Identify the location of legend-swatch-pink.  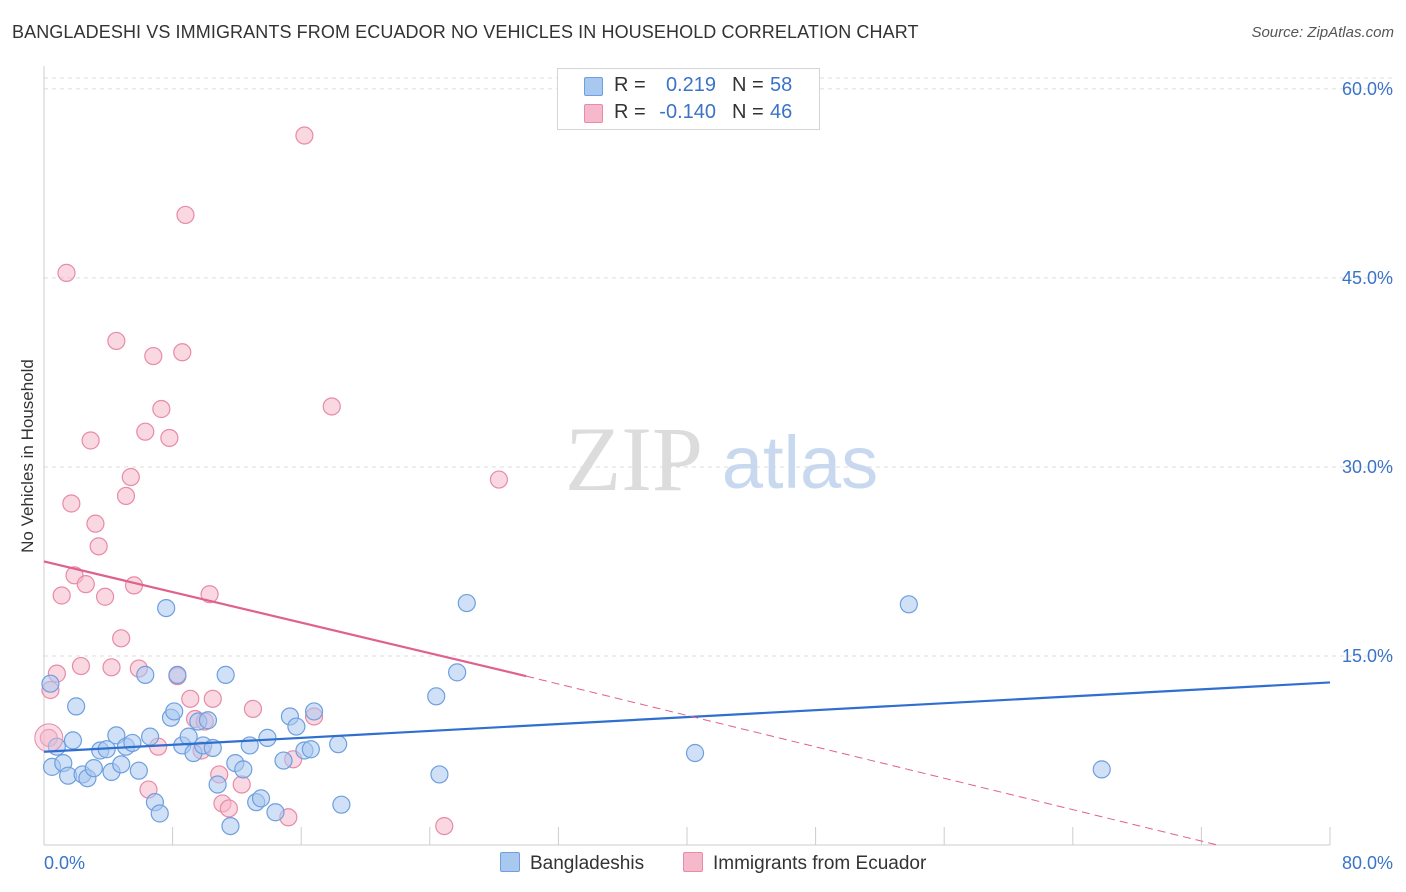
(593, 113).